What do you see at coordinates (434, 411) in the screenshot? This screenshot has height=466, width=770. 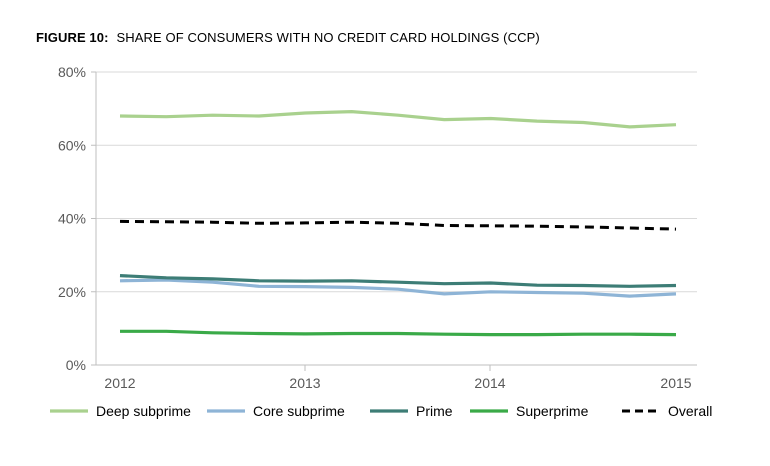 I see `legend-label-prime: Prime` at bounding box center [434, 411].